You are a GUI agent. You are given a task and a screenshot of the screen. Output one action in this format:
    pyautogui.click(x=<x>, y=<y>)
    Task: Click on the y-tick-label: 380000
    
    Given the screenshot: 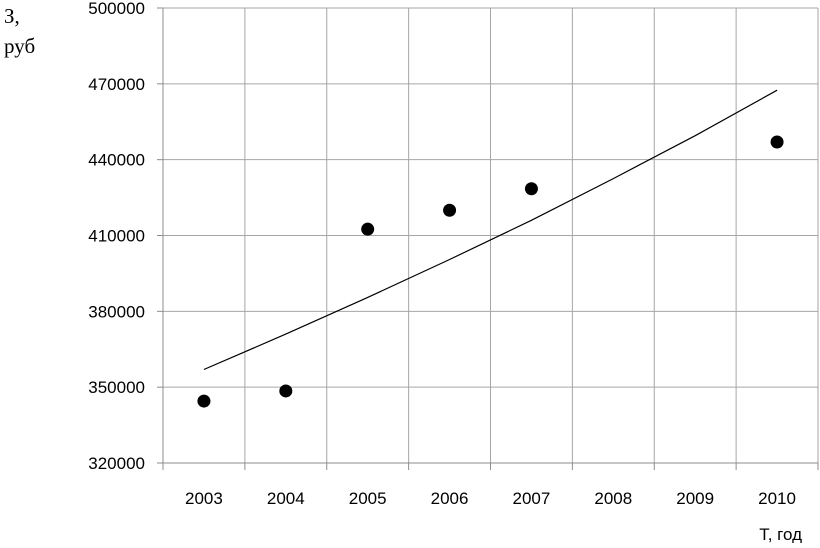 What is the action you would take?
    pyautogui.click(x=116, y=311)
    